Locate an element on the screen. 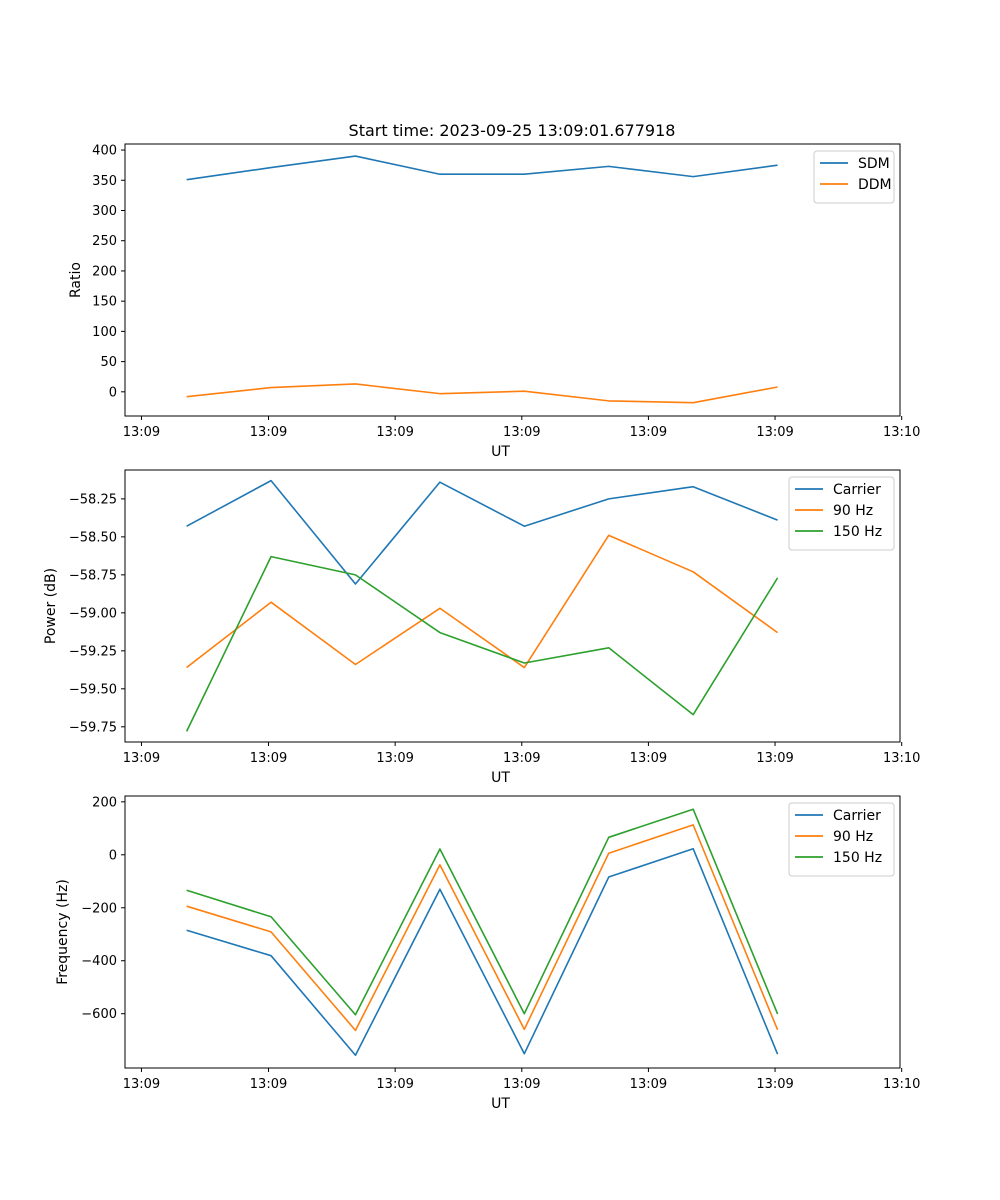 The height and width of the screenshot is (1200, 1000). y-tick-label: 100 is located at coordinates (104, 332).